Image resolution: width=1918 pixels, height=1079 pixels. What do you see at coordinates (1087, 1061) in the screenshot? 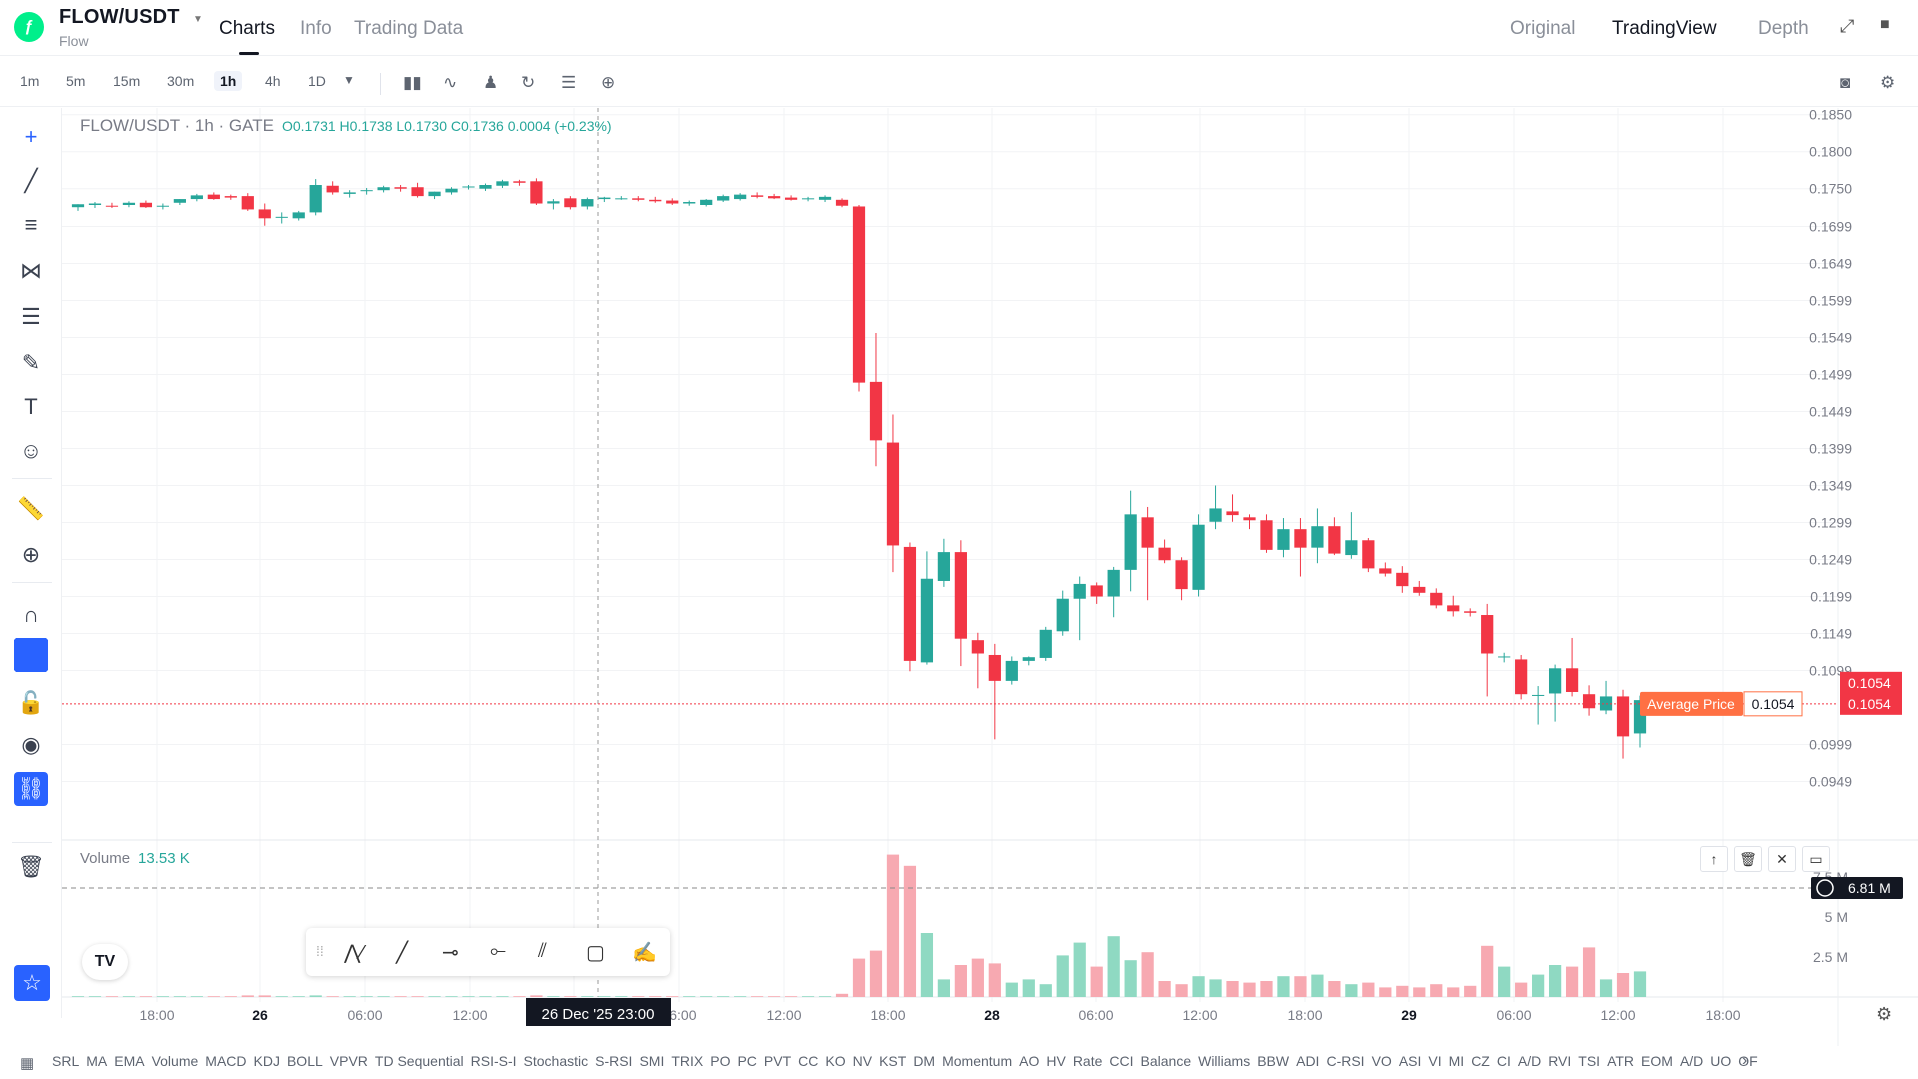
I see `indicator-item: Rate` at bounding box center [1087, 1061].